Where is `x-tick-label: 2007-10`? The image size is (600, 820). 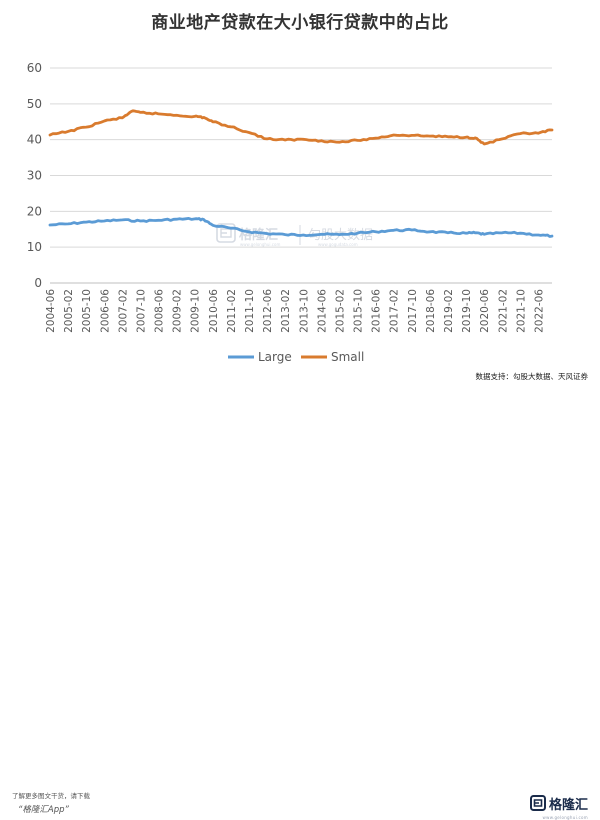 x-tick-label: 2007-10 is located at coordinates (141, 311).